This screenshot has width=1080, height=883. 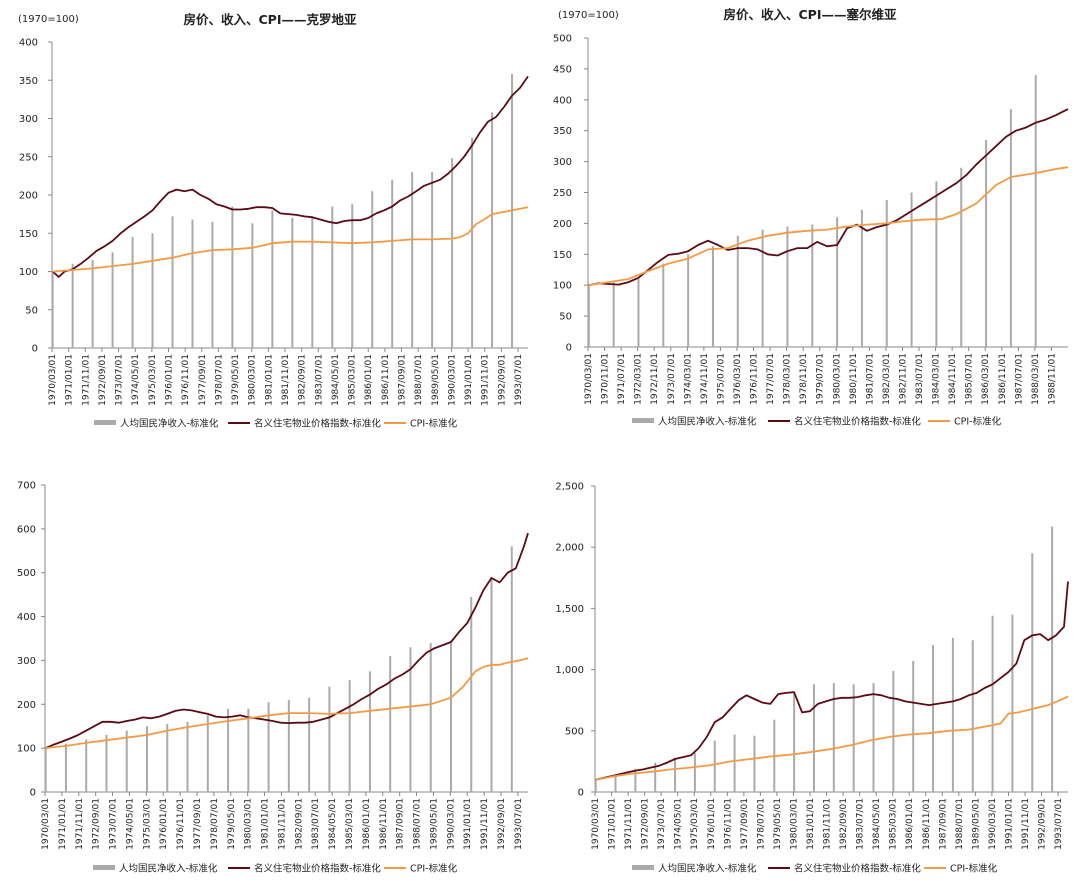 I want to click on x-tick-label: 1991/11/01, so click(x=1026, y=824).